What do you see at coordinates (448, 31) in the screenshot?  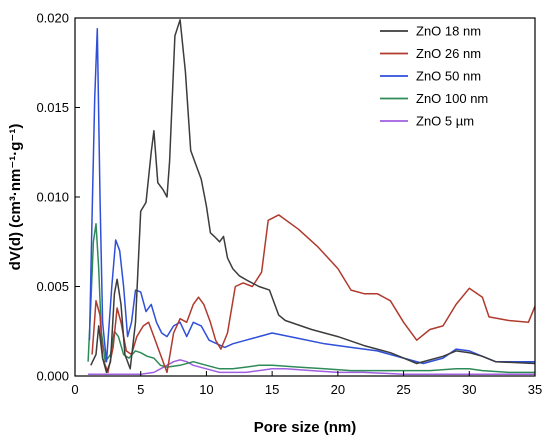 I see `legend-label: ZnO 18 nm` at bounding box center [448, 31].